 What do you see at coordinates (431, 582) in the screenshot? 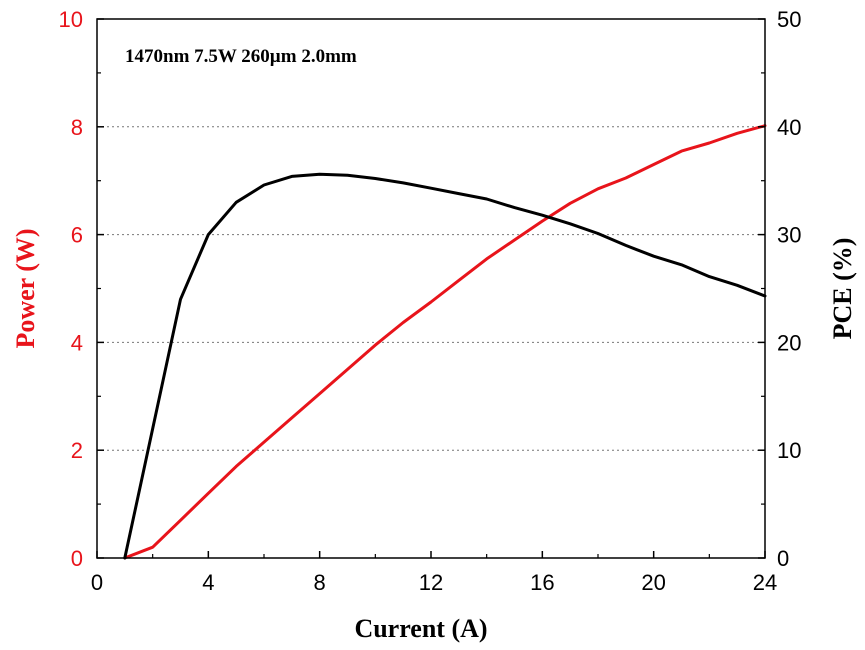
I see `x-tick-label: 12` at bounding box center [431, 582].